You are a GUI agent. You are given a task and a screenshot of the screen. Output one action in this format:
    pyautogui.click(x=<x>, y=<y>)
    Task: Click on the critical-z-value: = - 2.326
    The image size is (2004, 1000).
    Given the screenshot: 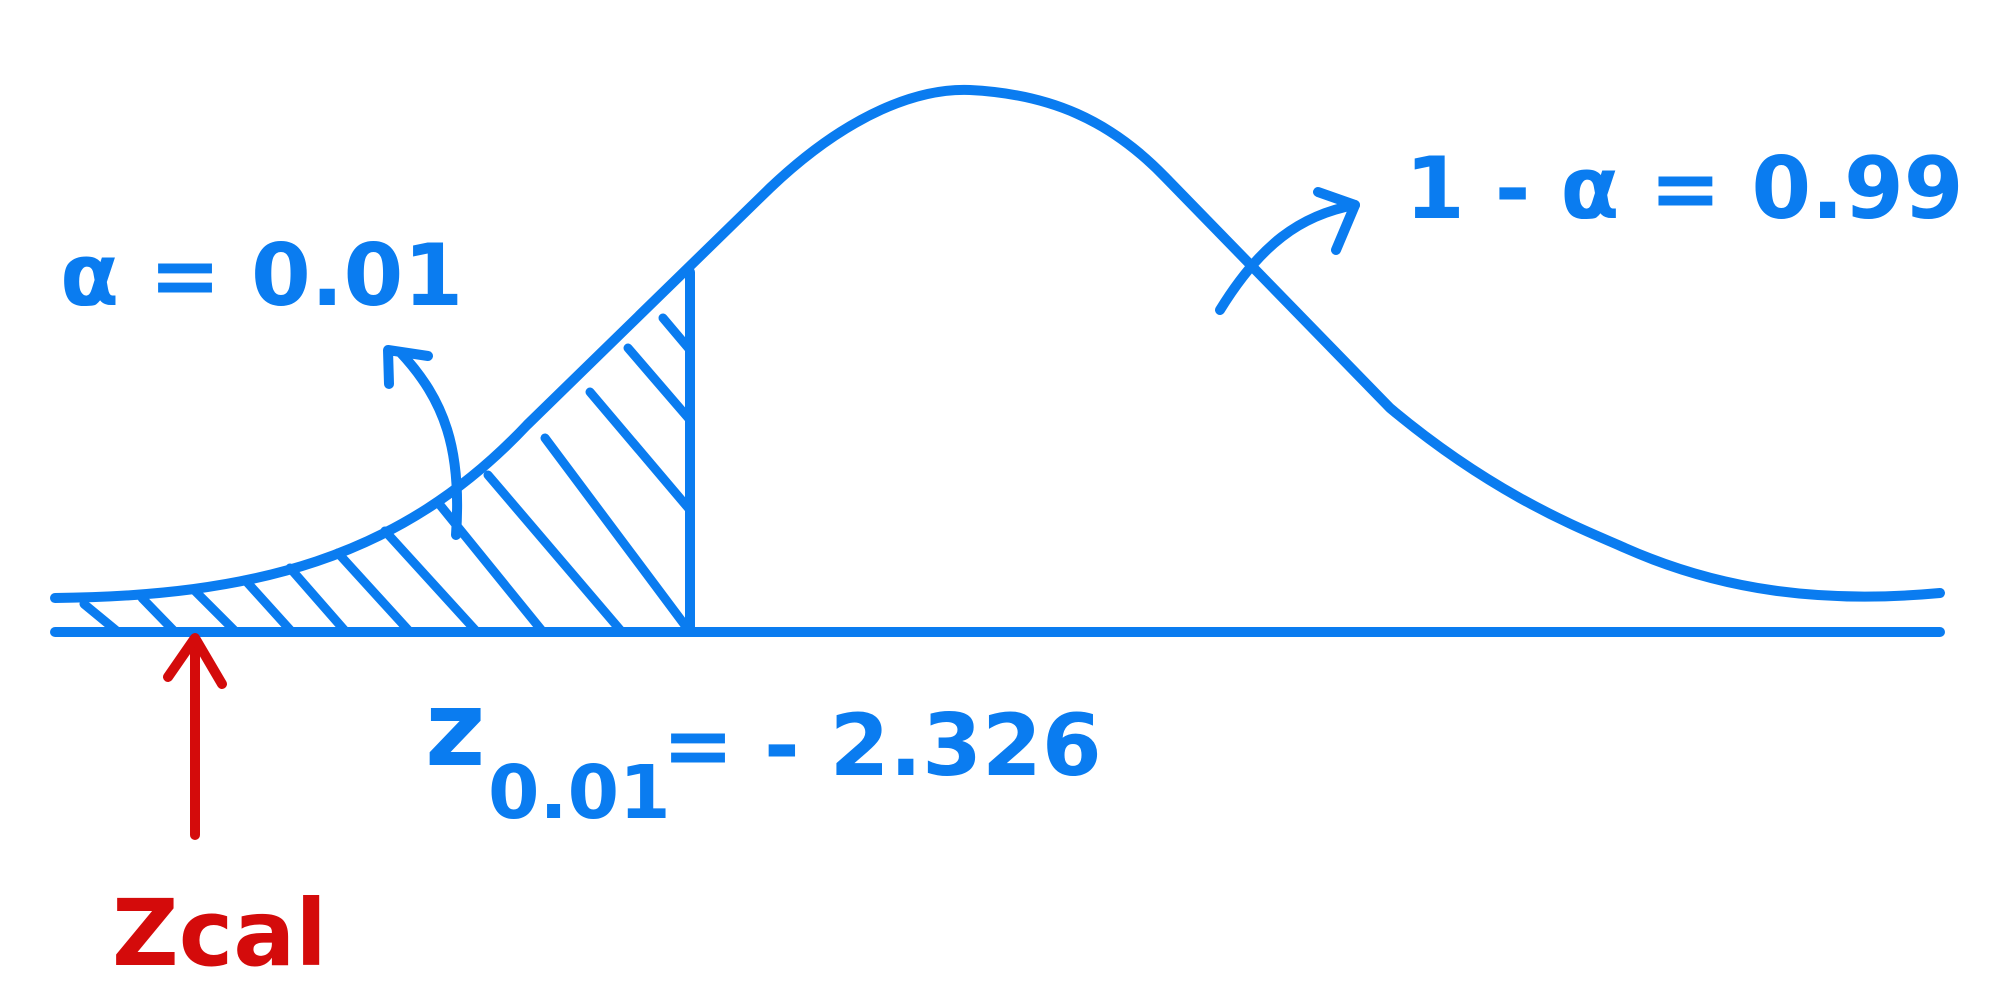 What is the action you would take?
    pyautogui.click(x=882, y=746)
    